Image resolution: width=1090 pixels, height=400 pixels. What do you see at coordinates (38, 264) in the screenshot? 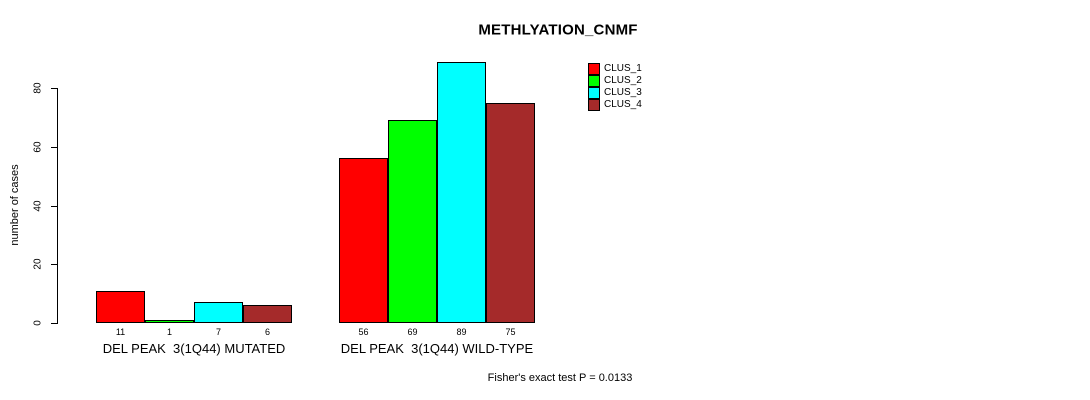
I see `y-tick-label: 20` at bounding box center [38, 264].